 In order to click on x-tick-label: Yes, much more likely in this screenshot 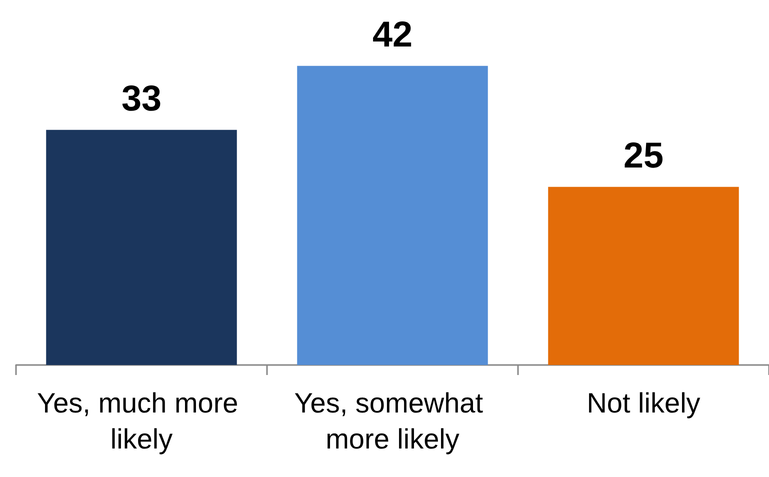, I will do `click(141, 421)`.